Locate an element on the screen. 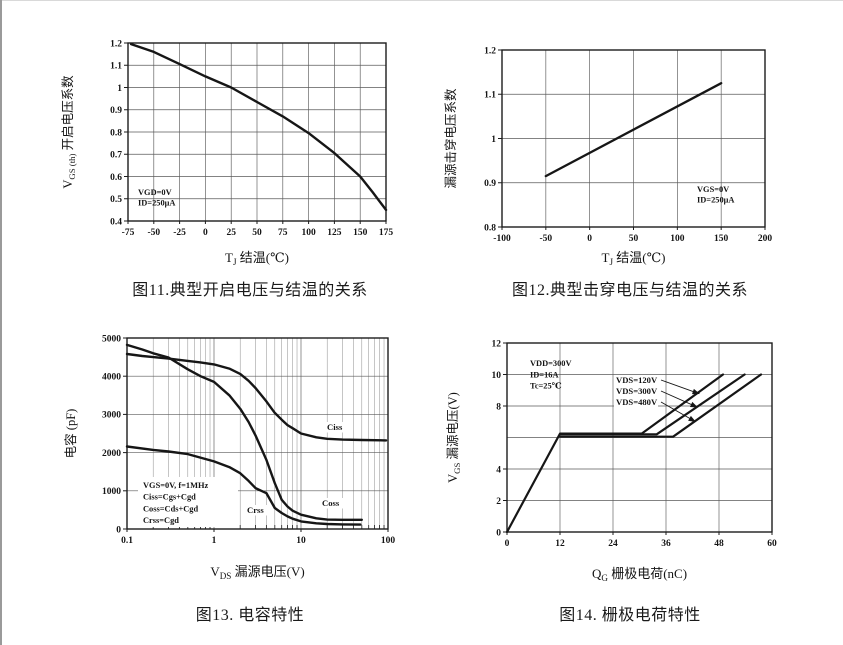 The width and height of the screenshot is (843, 645). svg-text: 175 is located at coordinates (386, 233).